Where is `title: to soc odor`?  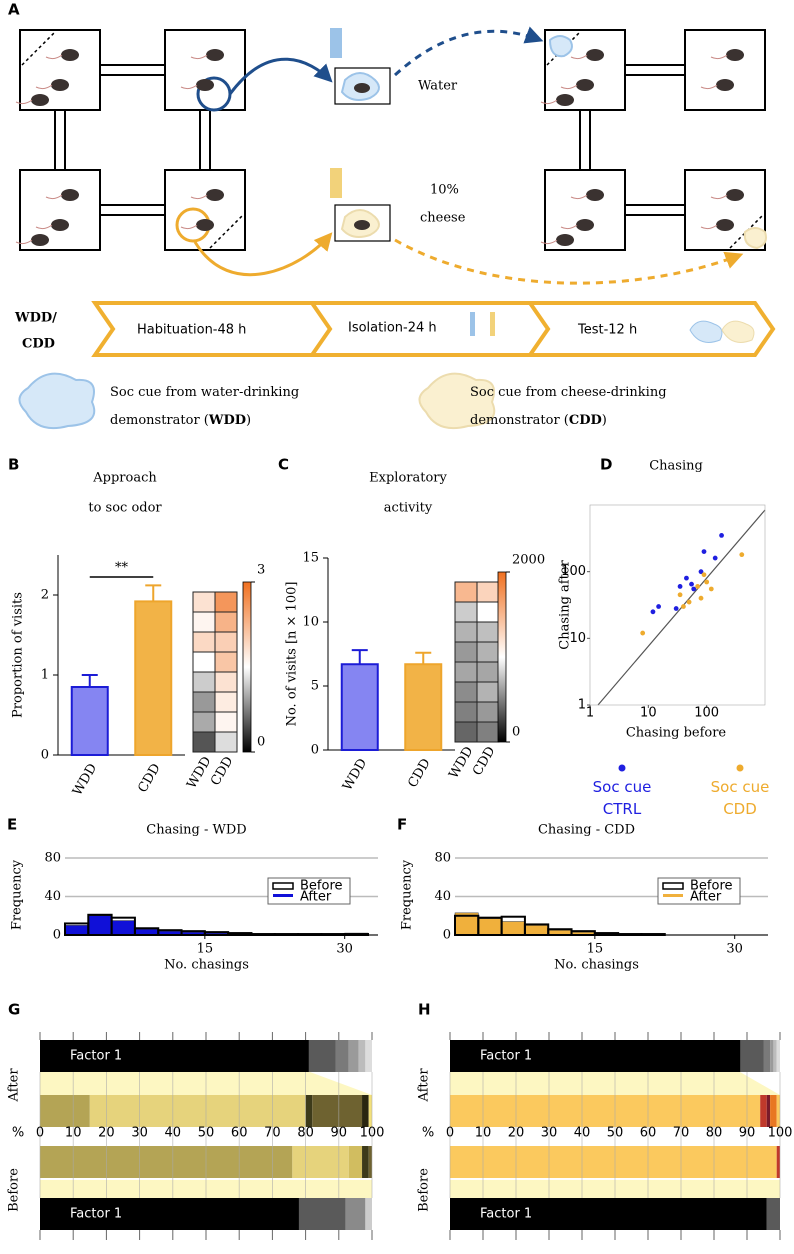
title: to soc odor is located at coordinates (125, 508).